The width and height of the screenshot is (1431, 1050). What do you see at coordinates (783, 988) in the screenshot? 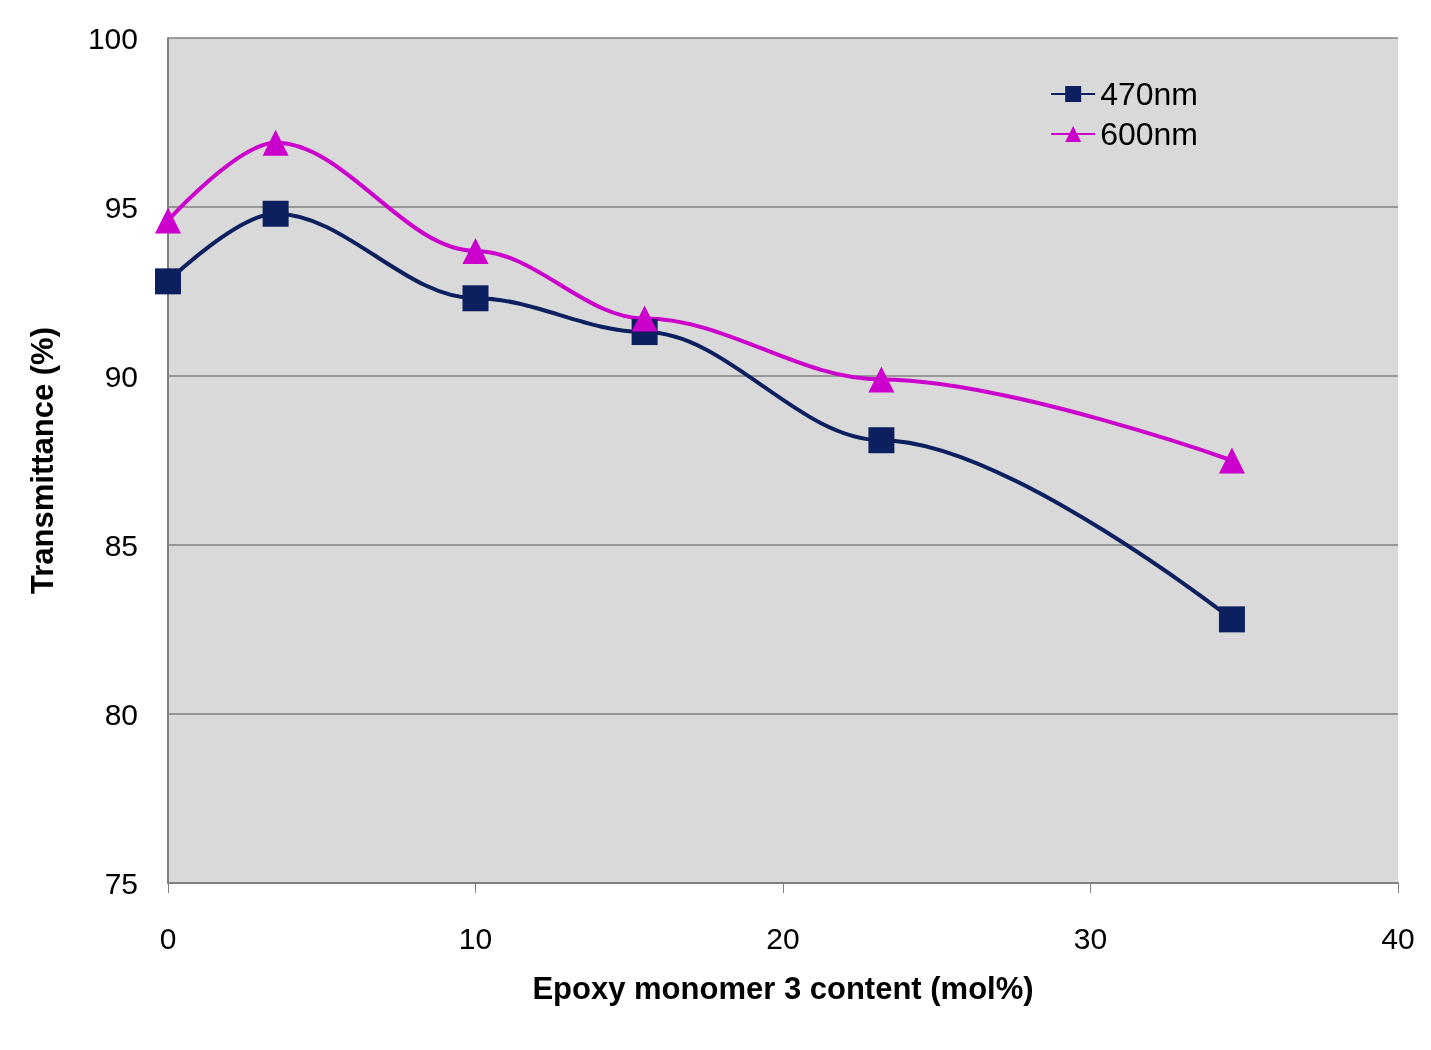
I see `x-axis-title: Epoxy monomer 3 content (mol%)` at bounding box center [783, 988].